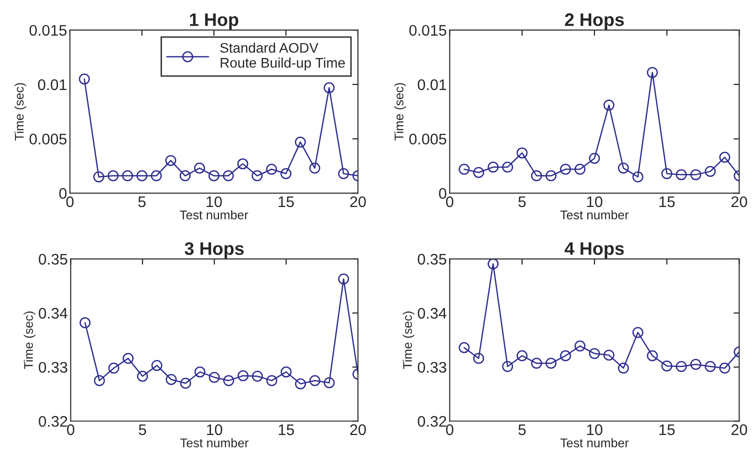 This screenshot has height=470, width=752. What do you see at coordinates (48, 139) in the screenshot?
I see `y-tick-label: 0.005` at bounding box center [48, 139].